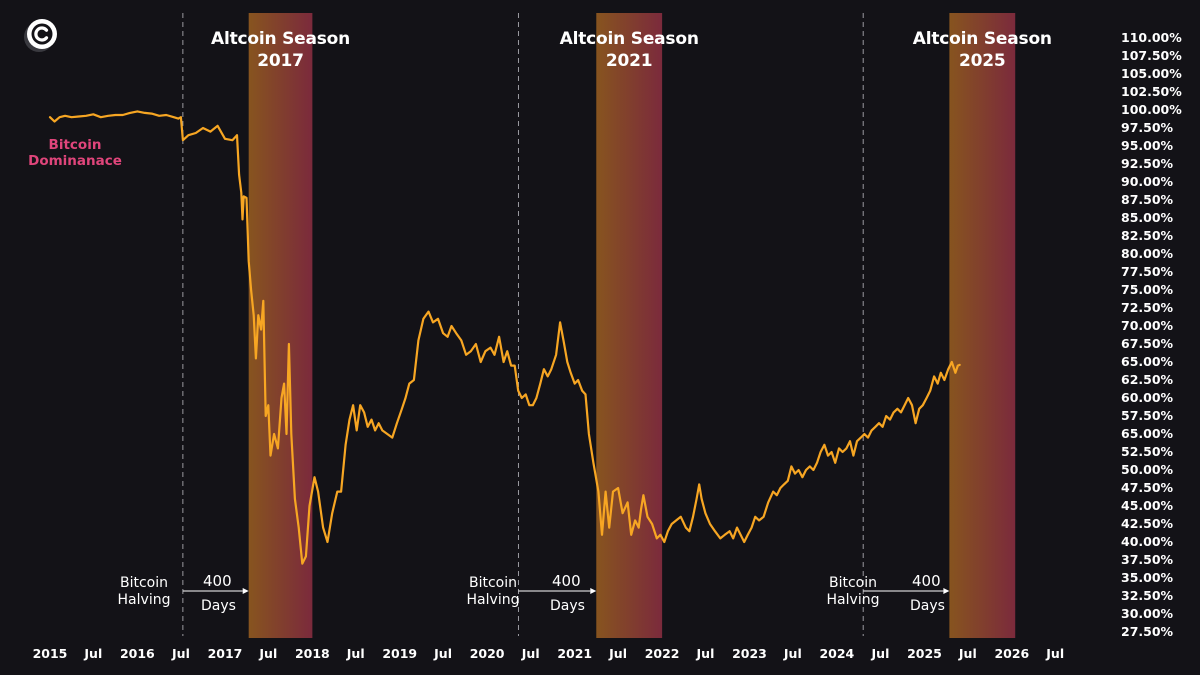 Image resolution: width=1200 pixels, height=675 pixels. What do you see at coordinates (225, 653) in the screenshot?
I see `x-tick-label: 2017` at bounding box center [225, 653].